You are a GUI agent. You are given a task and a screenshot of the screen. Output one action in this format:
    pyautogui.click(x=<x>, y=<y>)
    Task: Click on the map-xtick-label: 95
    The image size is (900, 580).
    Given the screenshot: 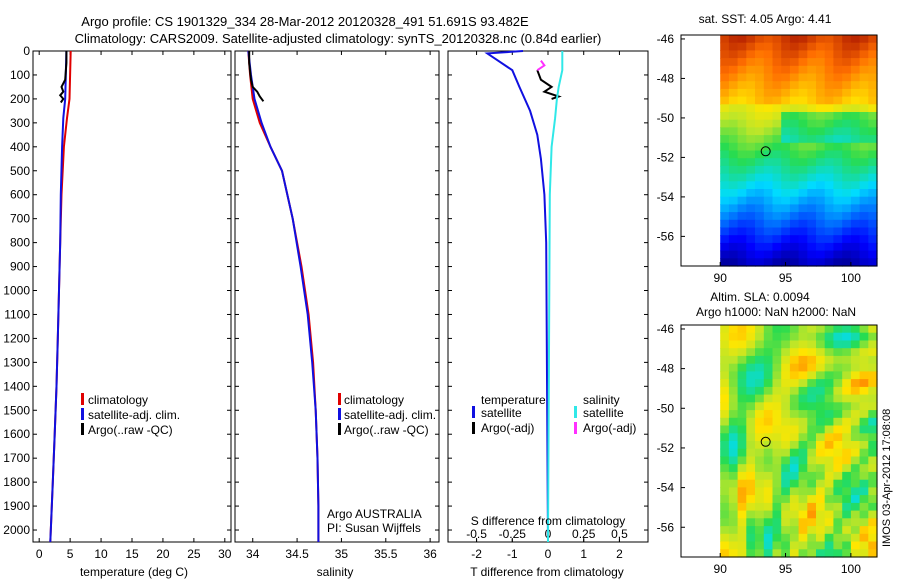 What is the action you would take?
    pyautogui.click(x=786, y=569)
    